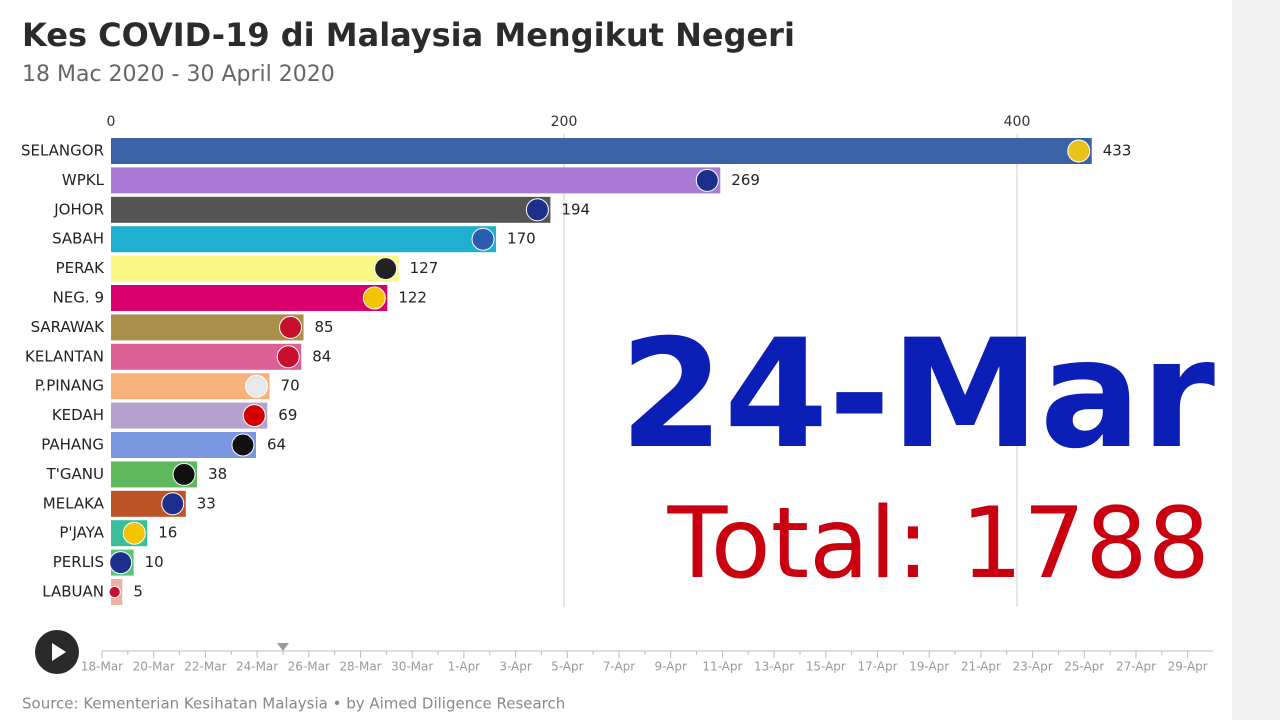 The image size is (1280, 720). What do you see at coordinates (745, 180) in the screenshot?
I see `value-label: 269` at bounding box center [745, 180].